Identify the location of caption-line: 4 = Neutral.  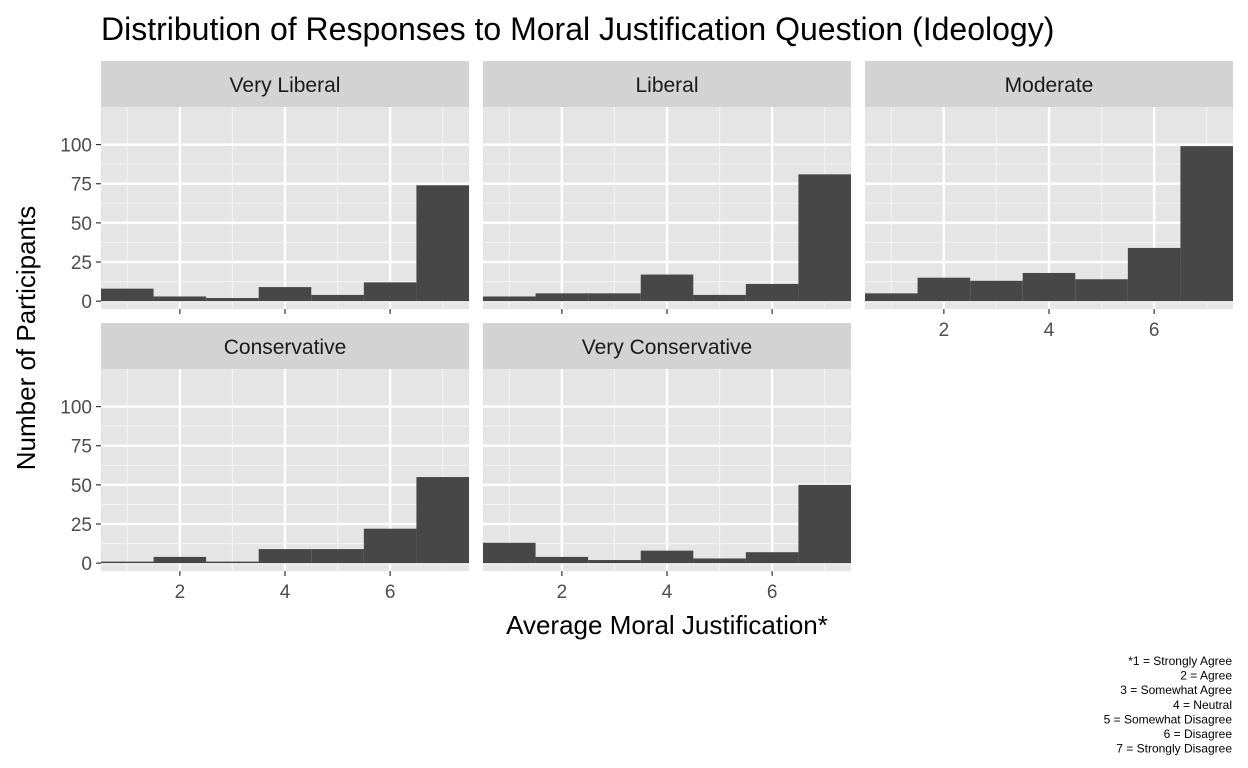
(1202, 705).